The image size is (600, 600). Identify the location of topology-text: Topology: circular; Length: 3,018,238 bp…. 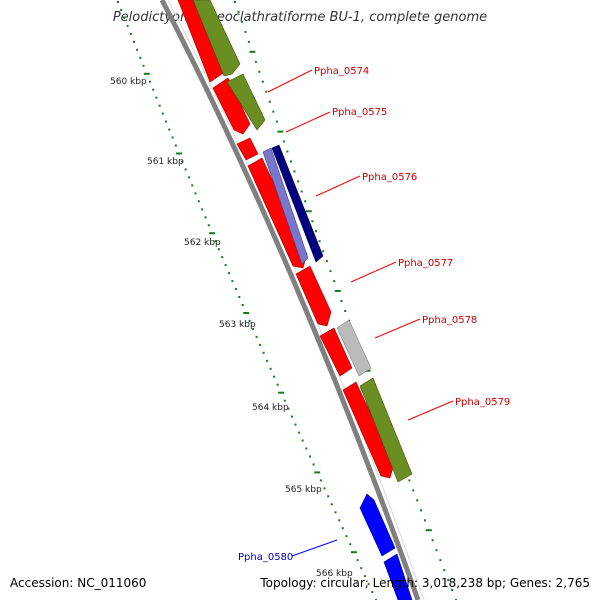
(425, 583).